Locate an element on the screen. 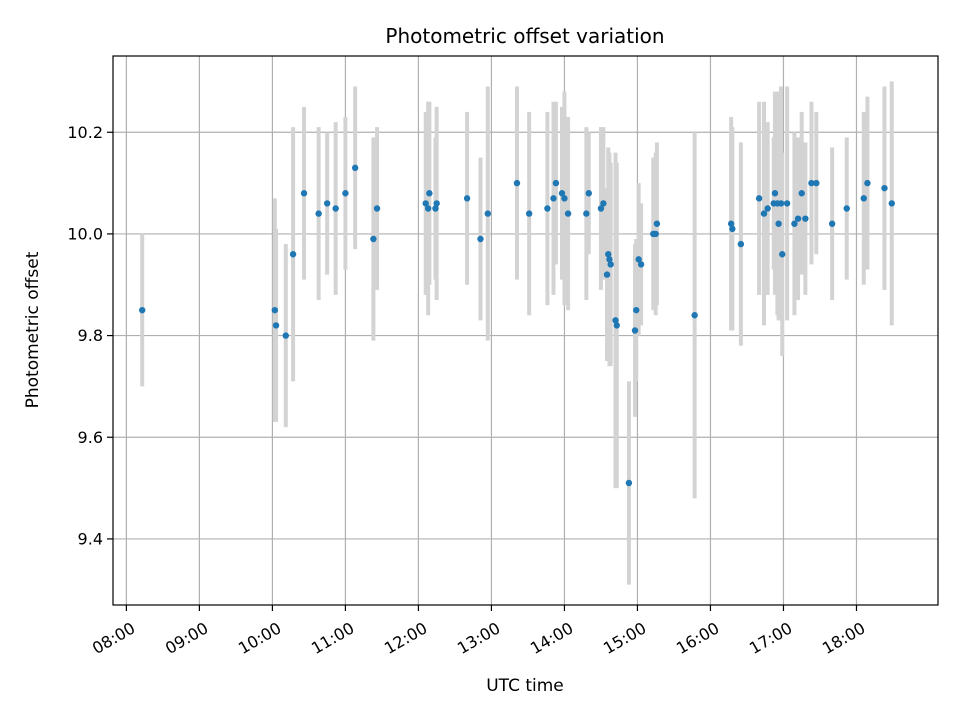  y-axis-ticks: 9.4 9.6 9.8 10.0 10.2 is located at coordinates (90, 335).